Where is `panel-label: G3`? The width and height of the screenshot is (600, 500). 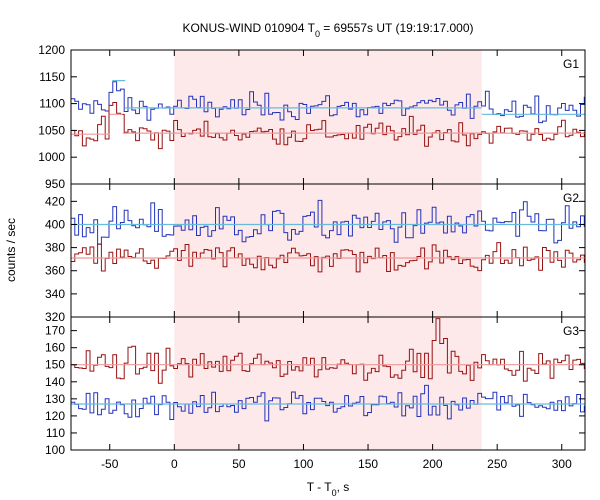 panel-label: G3 is located at coordinates (571, 331).